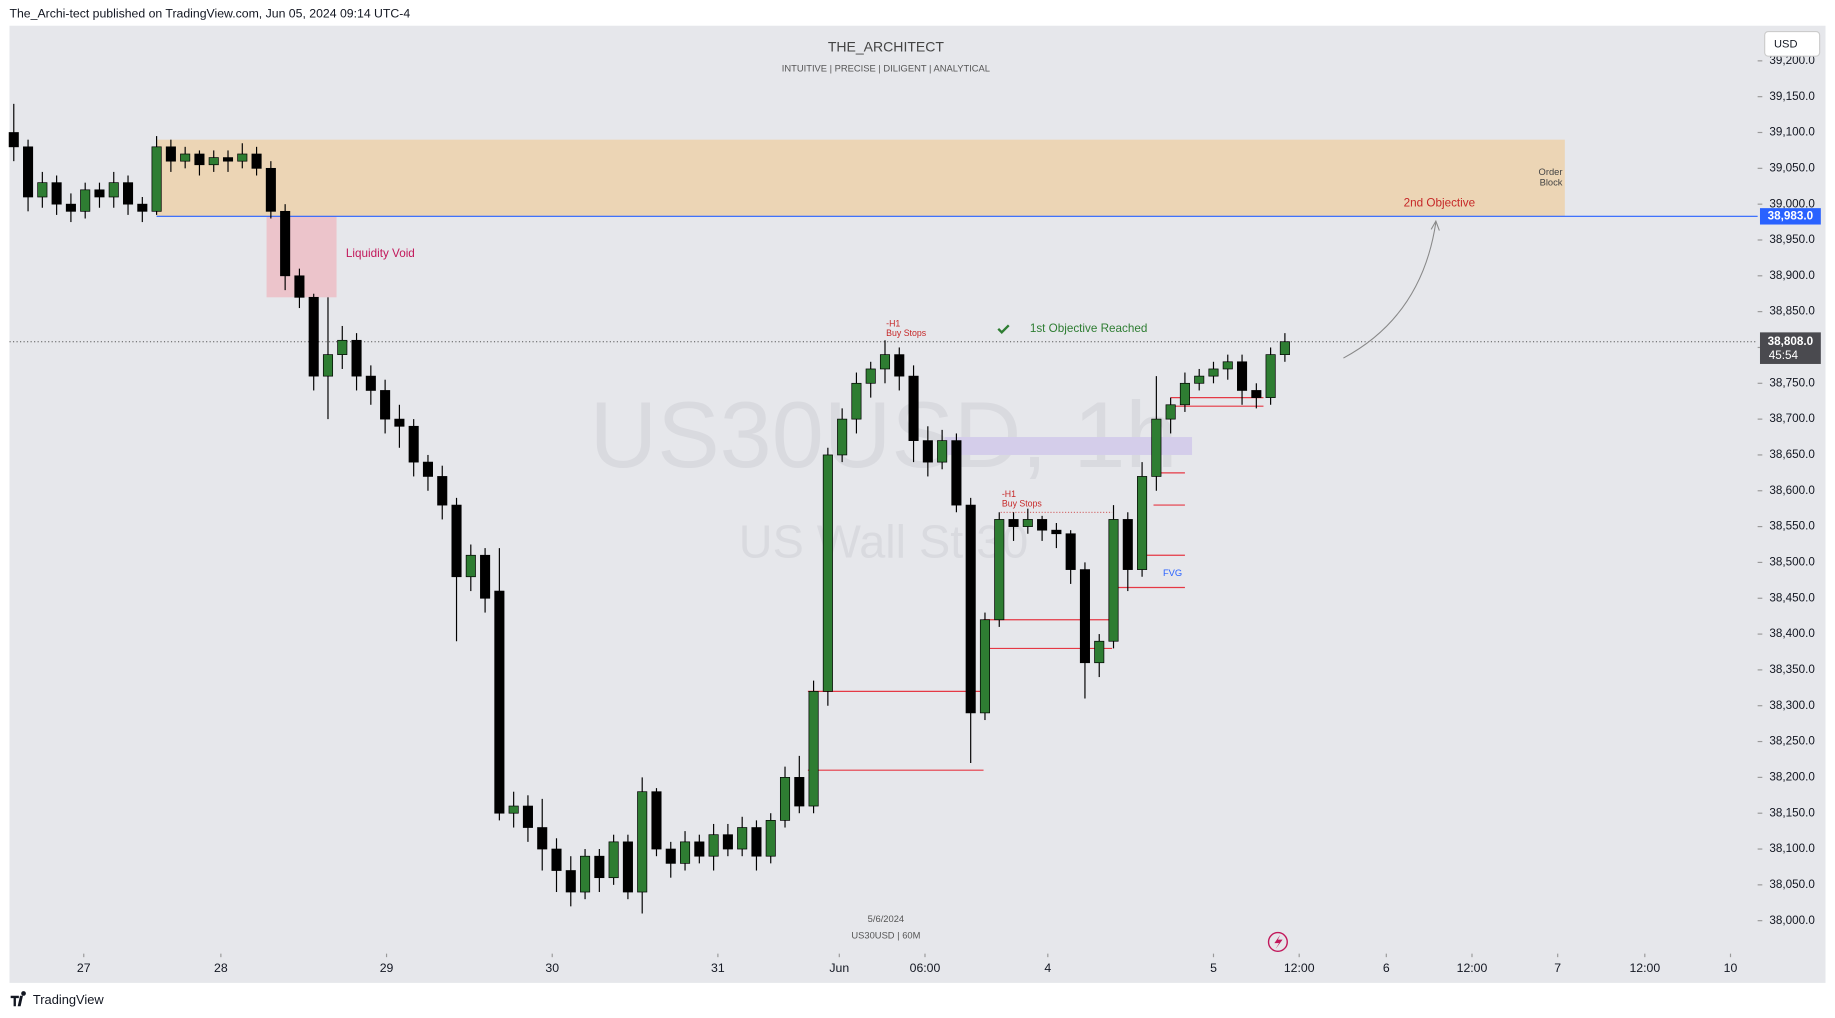 The width and height of the screenshot is (1835, 1018). I want to click on y-tick-label: 39,000.0, so click(1792, 203).